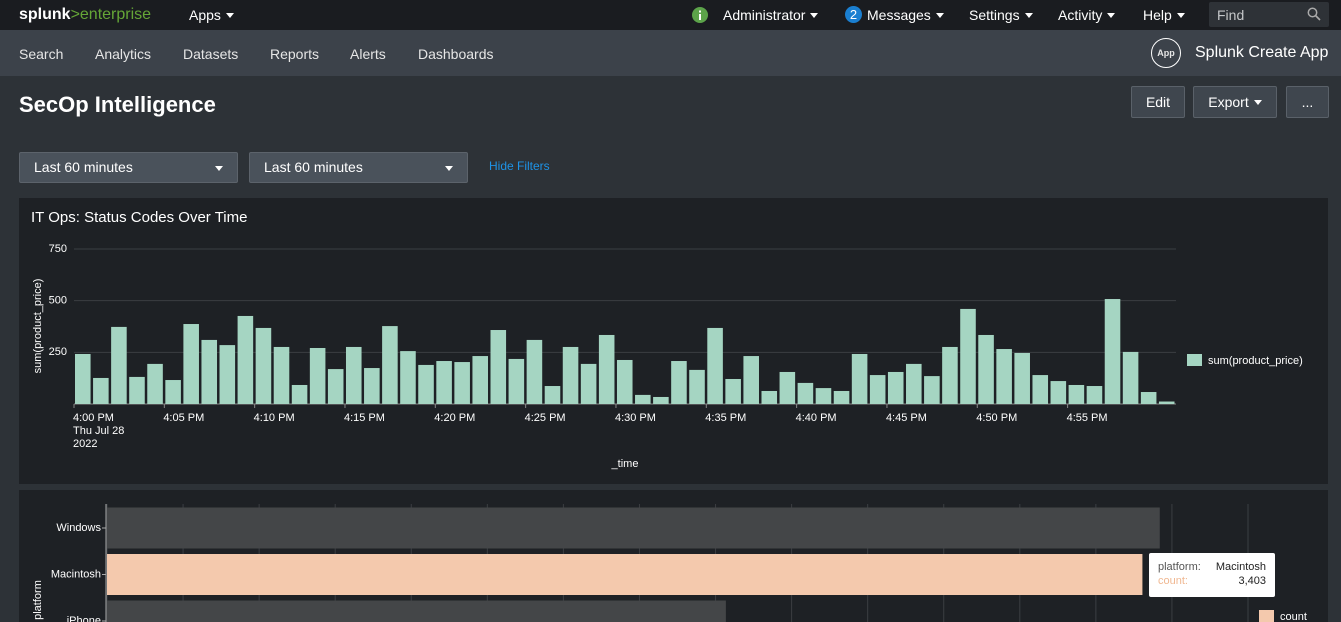 This screenshot has height=622, width=1341. I want to click on apps-label: Apps, so click(205, 15).